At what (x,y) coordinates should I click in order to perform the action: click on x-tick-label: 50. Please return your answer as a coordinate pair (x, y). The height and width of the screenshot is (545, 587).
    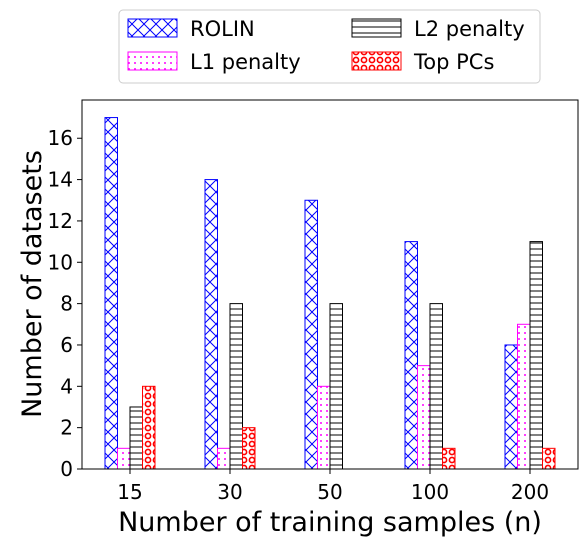
    Looking at the image, I should click on (329, 492).